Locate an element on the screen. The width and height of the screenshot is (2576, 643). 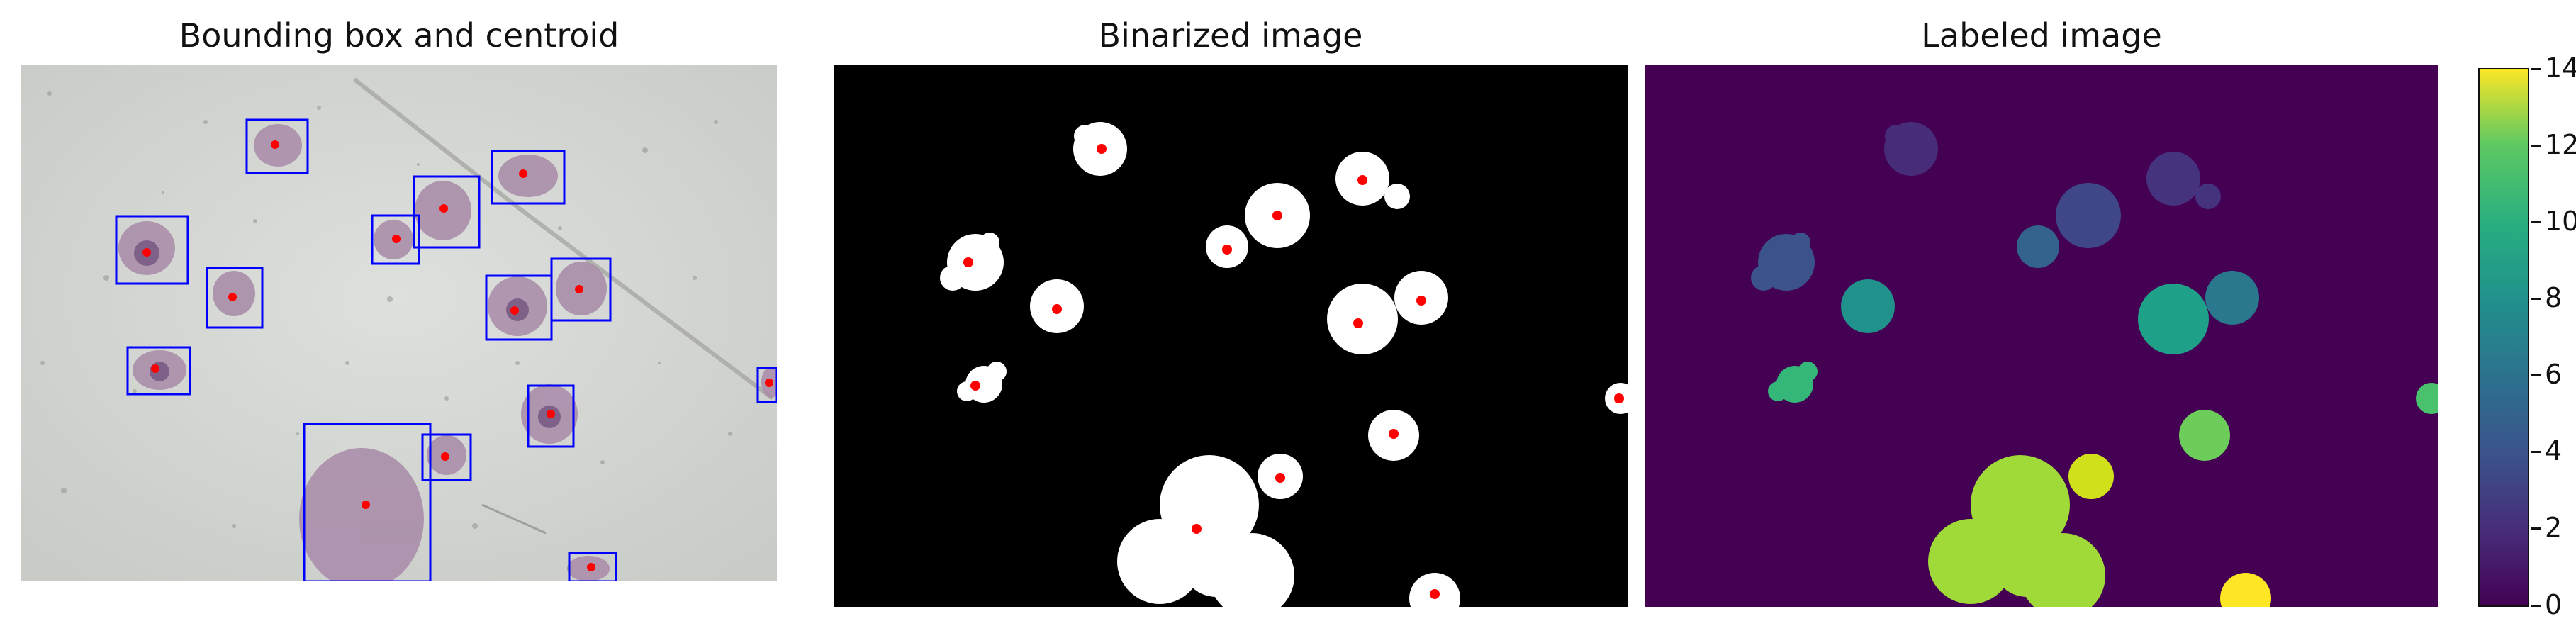
colorbar-label-4: 4 is located at coordinates (2554, 450).